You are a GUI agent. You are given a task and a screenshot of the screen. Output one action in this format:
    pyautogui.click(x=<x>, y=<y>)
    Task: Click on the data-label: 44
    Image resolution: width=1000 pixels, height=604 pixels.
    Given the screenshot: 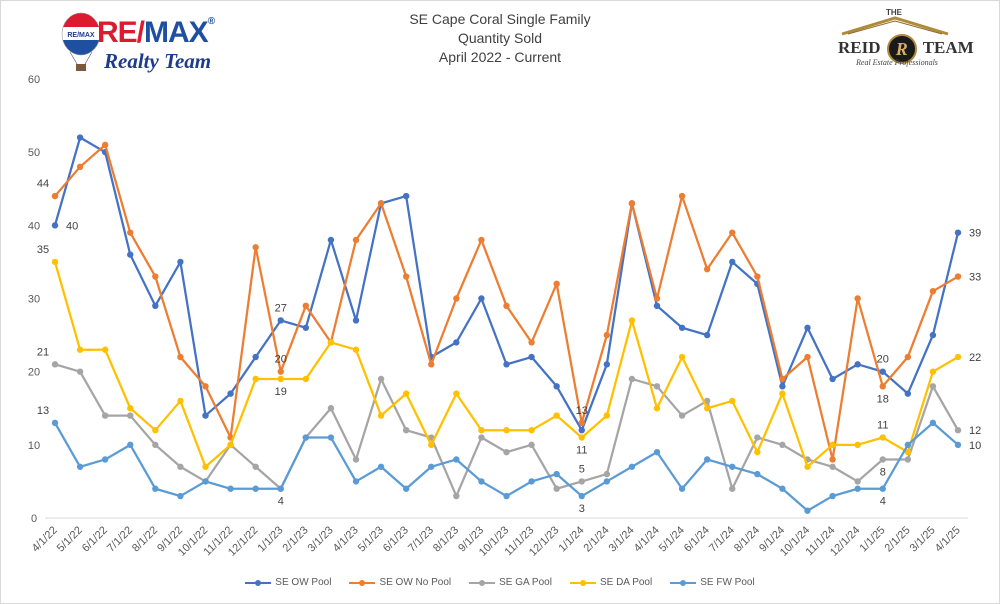 What is the action you would take?
    pyautogui.click(x=43, y=184)
    